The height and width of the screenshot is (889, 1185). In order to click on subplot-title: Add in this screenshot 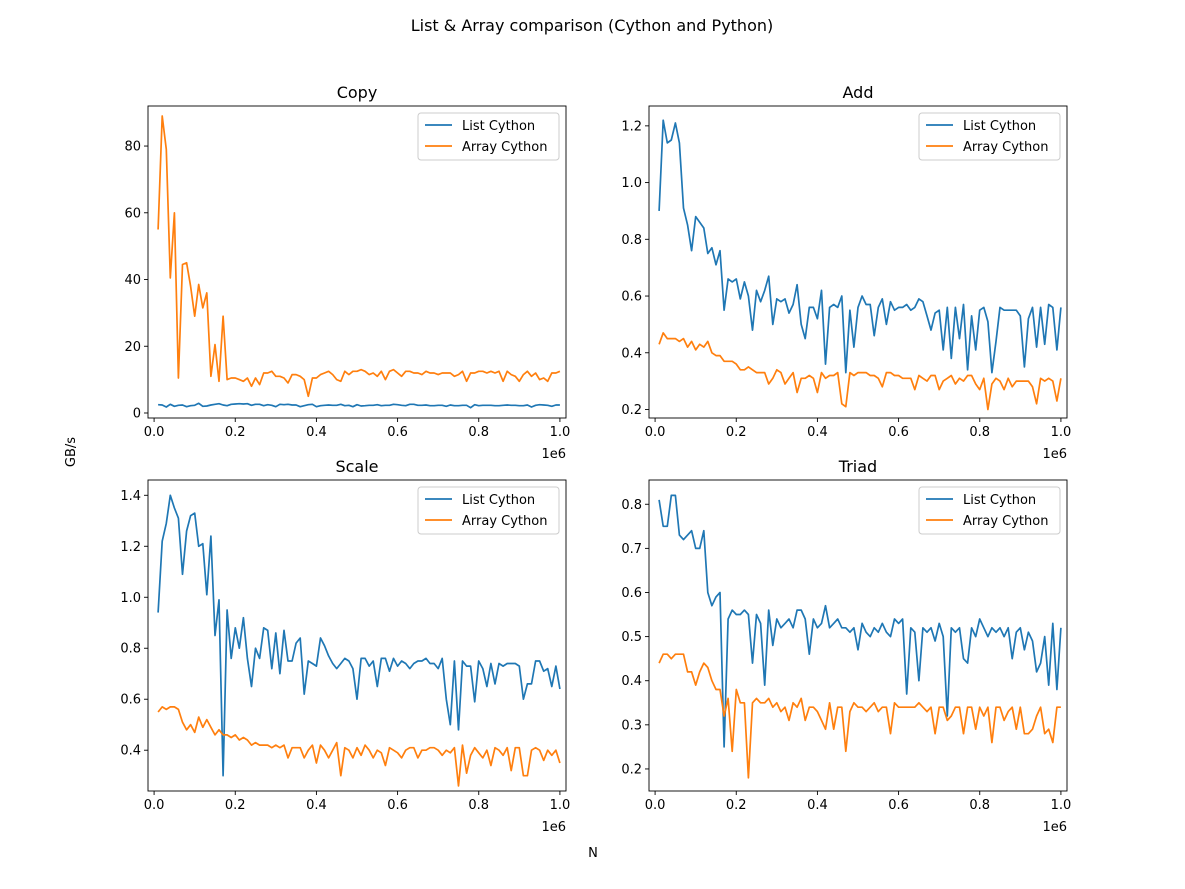, I will do `click(858, 92)`.